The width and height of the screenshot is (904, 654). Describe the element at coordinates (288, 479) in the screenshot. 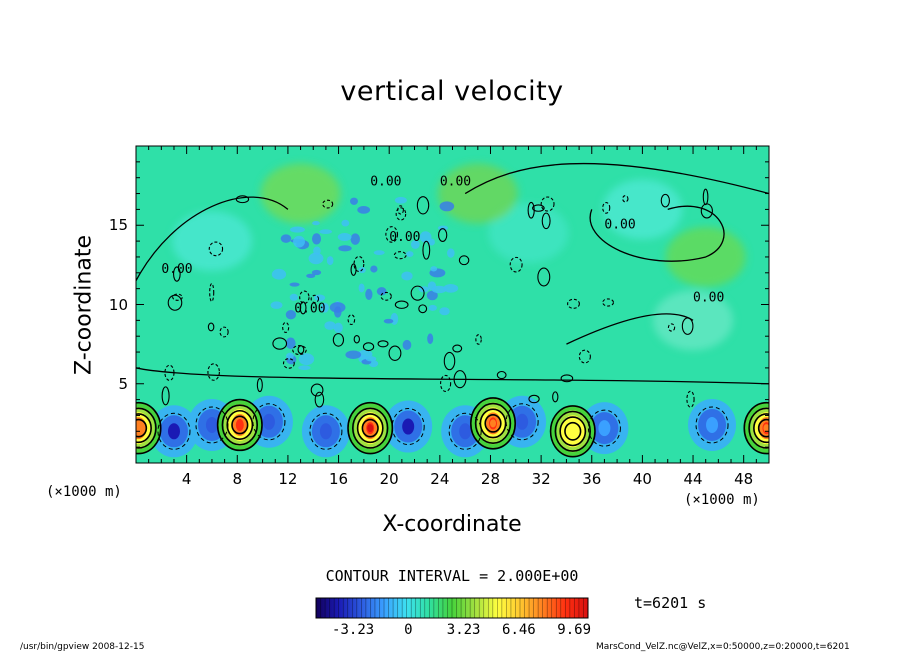

I see `x-tick-label: 12` at that location.